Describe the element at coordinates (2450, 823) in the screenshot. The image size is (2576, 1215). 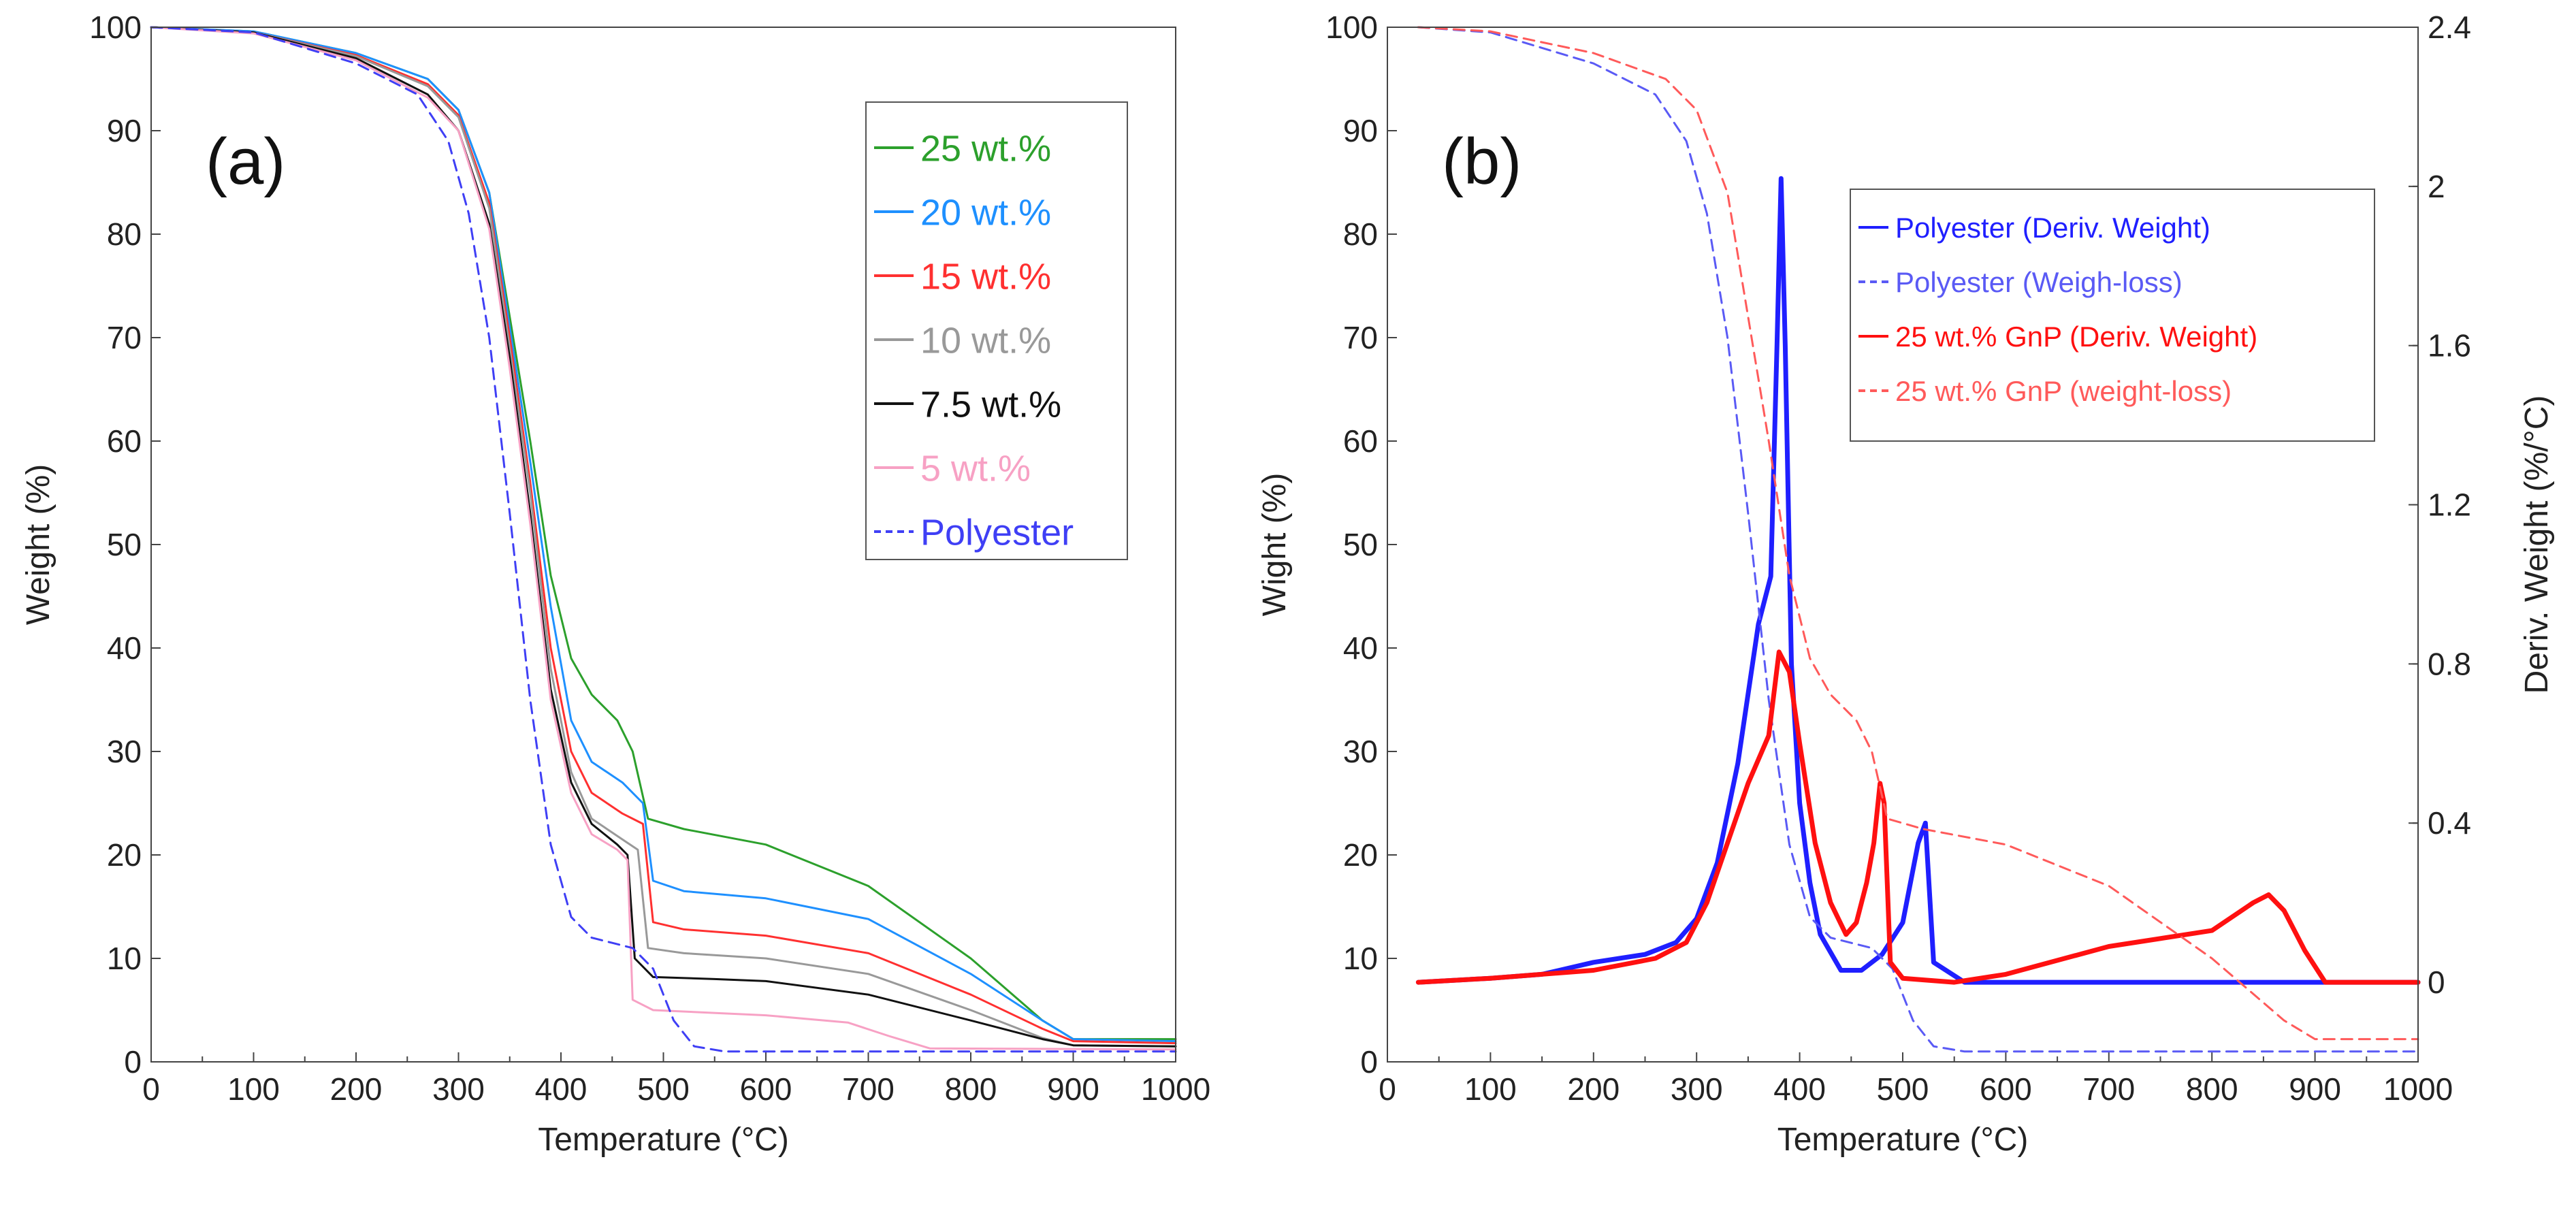
I see `y2-tick-label: 0.4` at that location.